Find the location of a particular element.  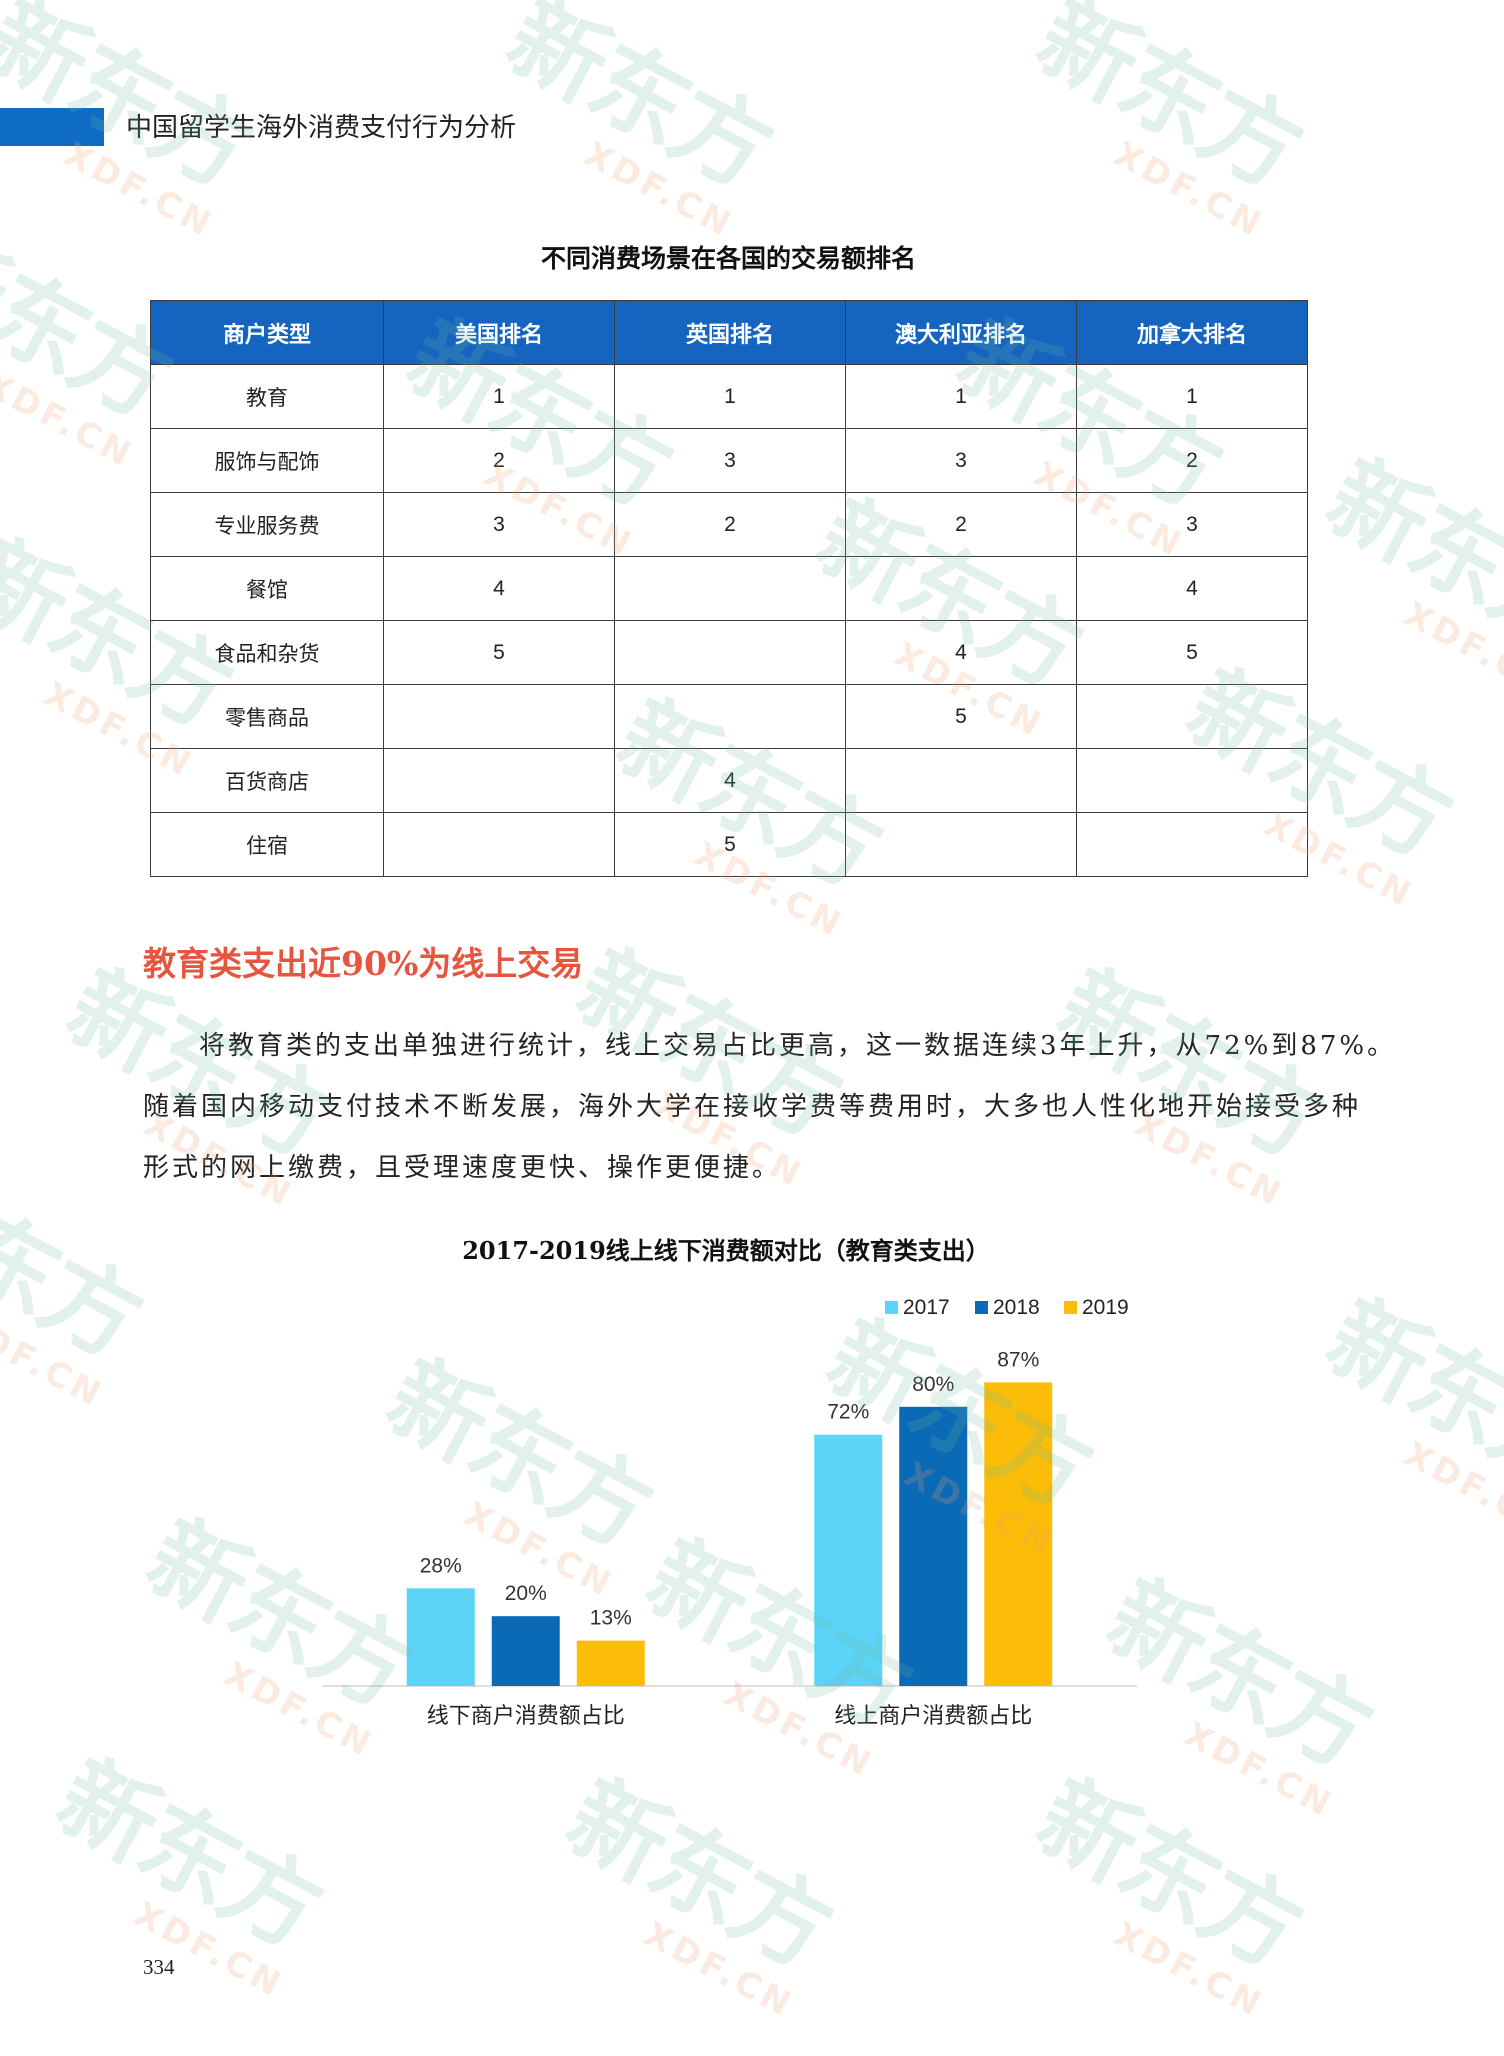

section-heading: 教育类支出近90%为线上交易 is located at coordinates (363, 963).